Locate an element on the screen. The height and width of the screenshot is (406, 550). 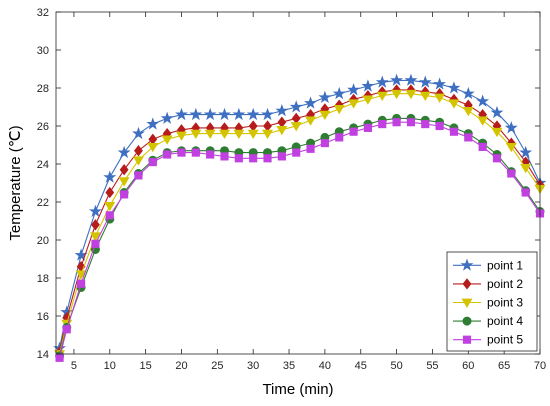
legend-box is located at coordinates (492, 301).